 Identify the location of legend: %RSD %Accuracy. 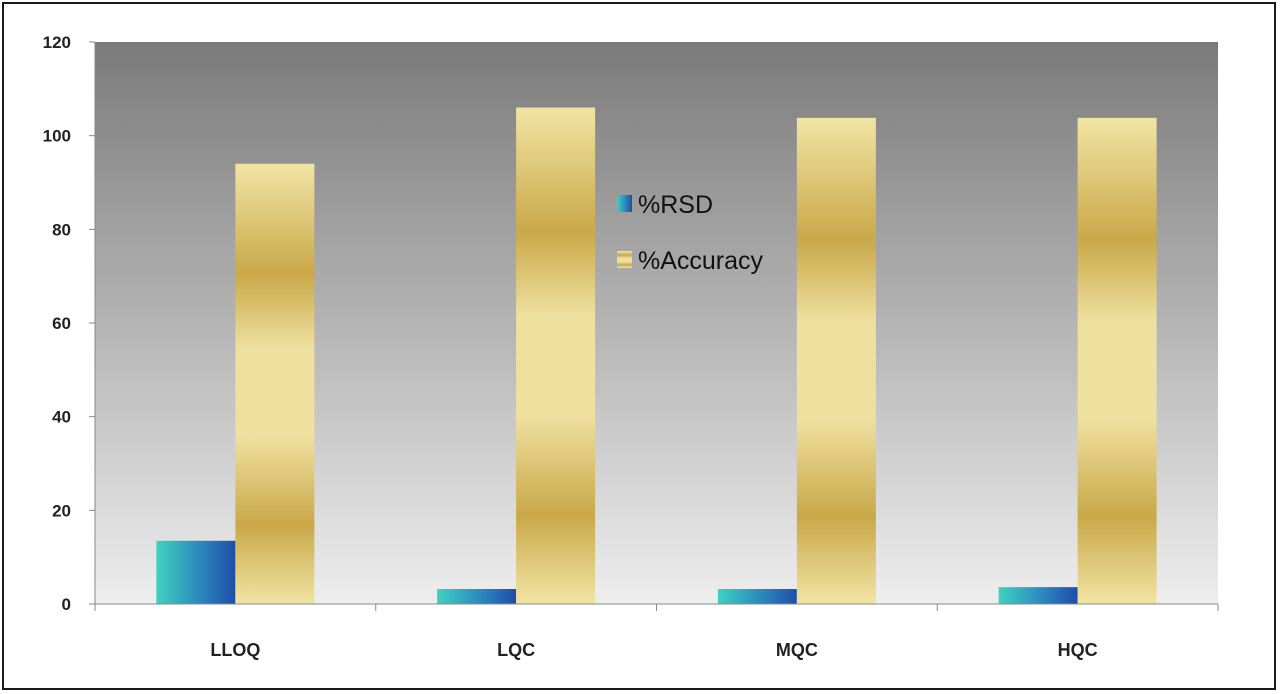
(690, 233).